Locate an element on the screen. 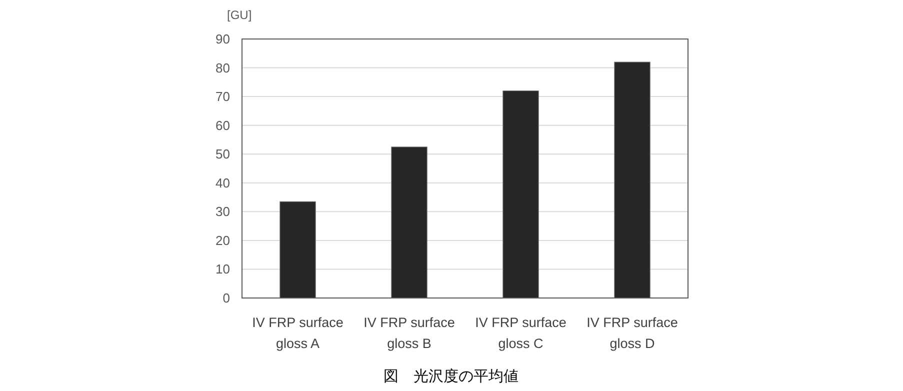 The height and width of the screenshot is (391, 903). y-tick-label: 60 is located at coordinates (223, 125).